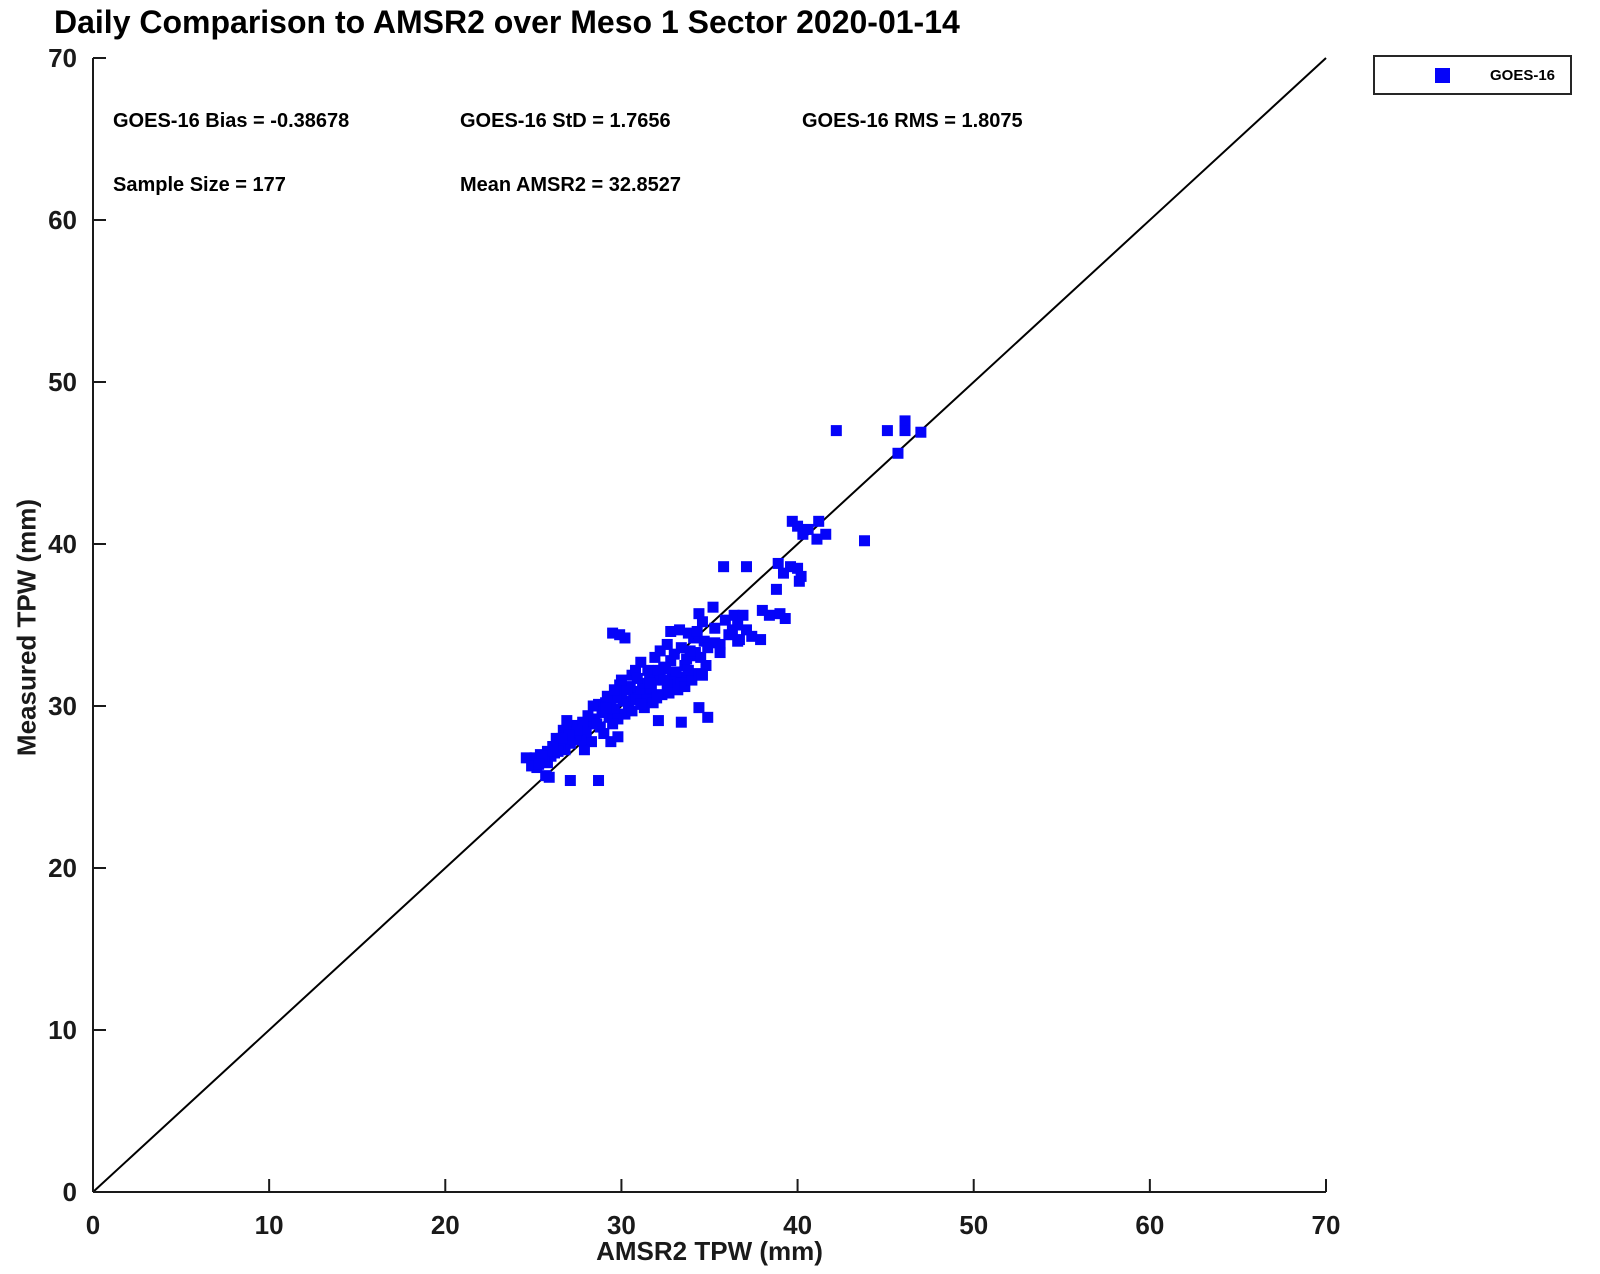  I want to click on x-tick-label: 70, so click(1326, 1225).